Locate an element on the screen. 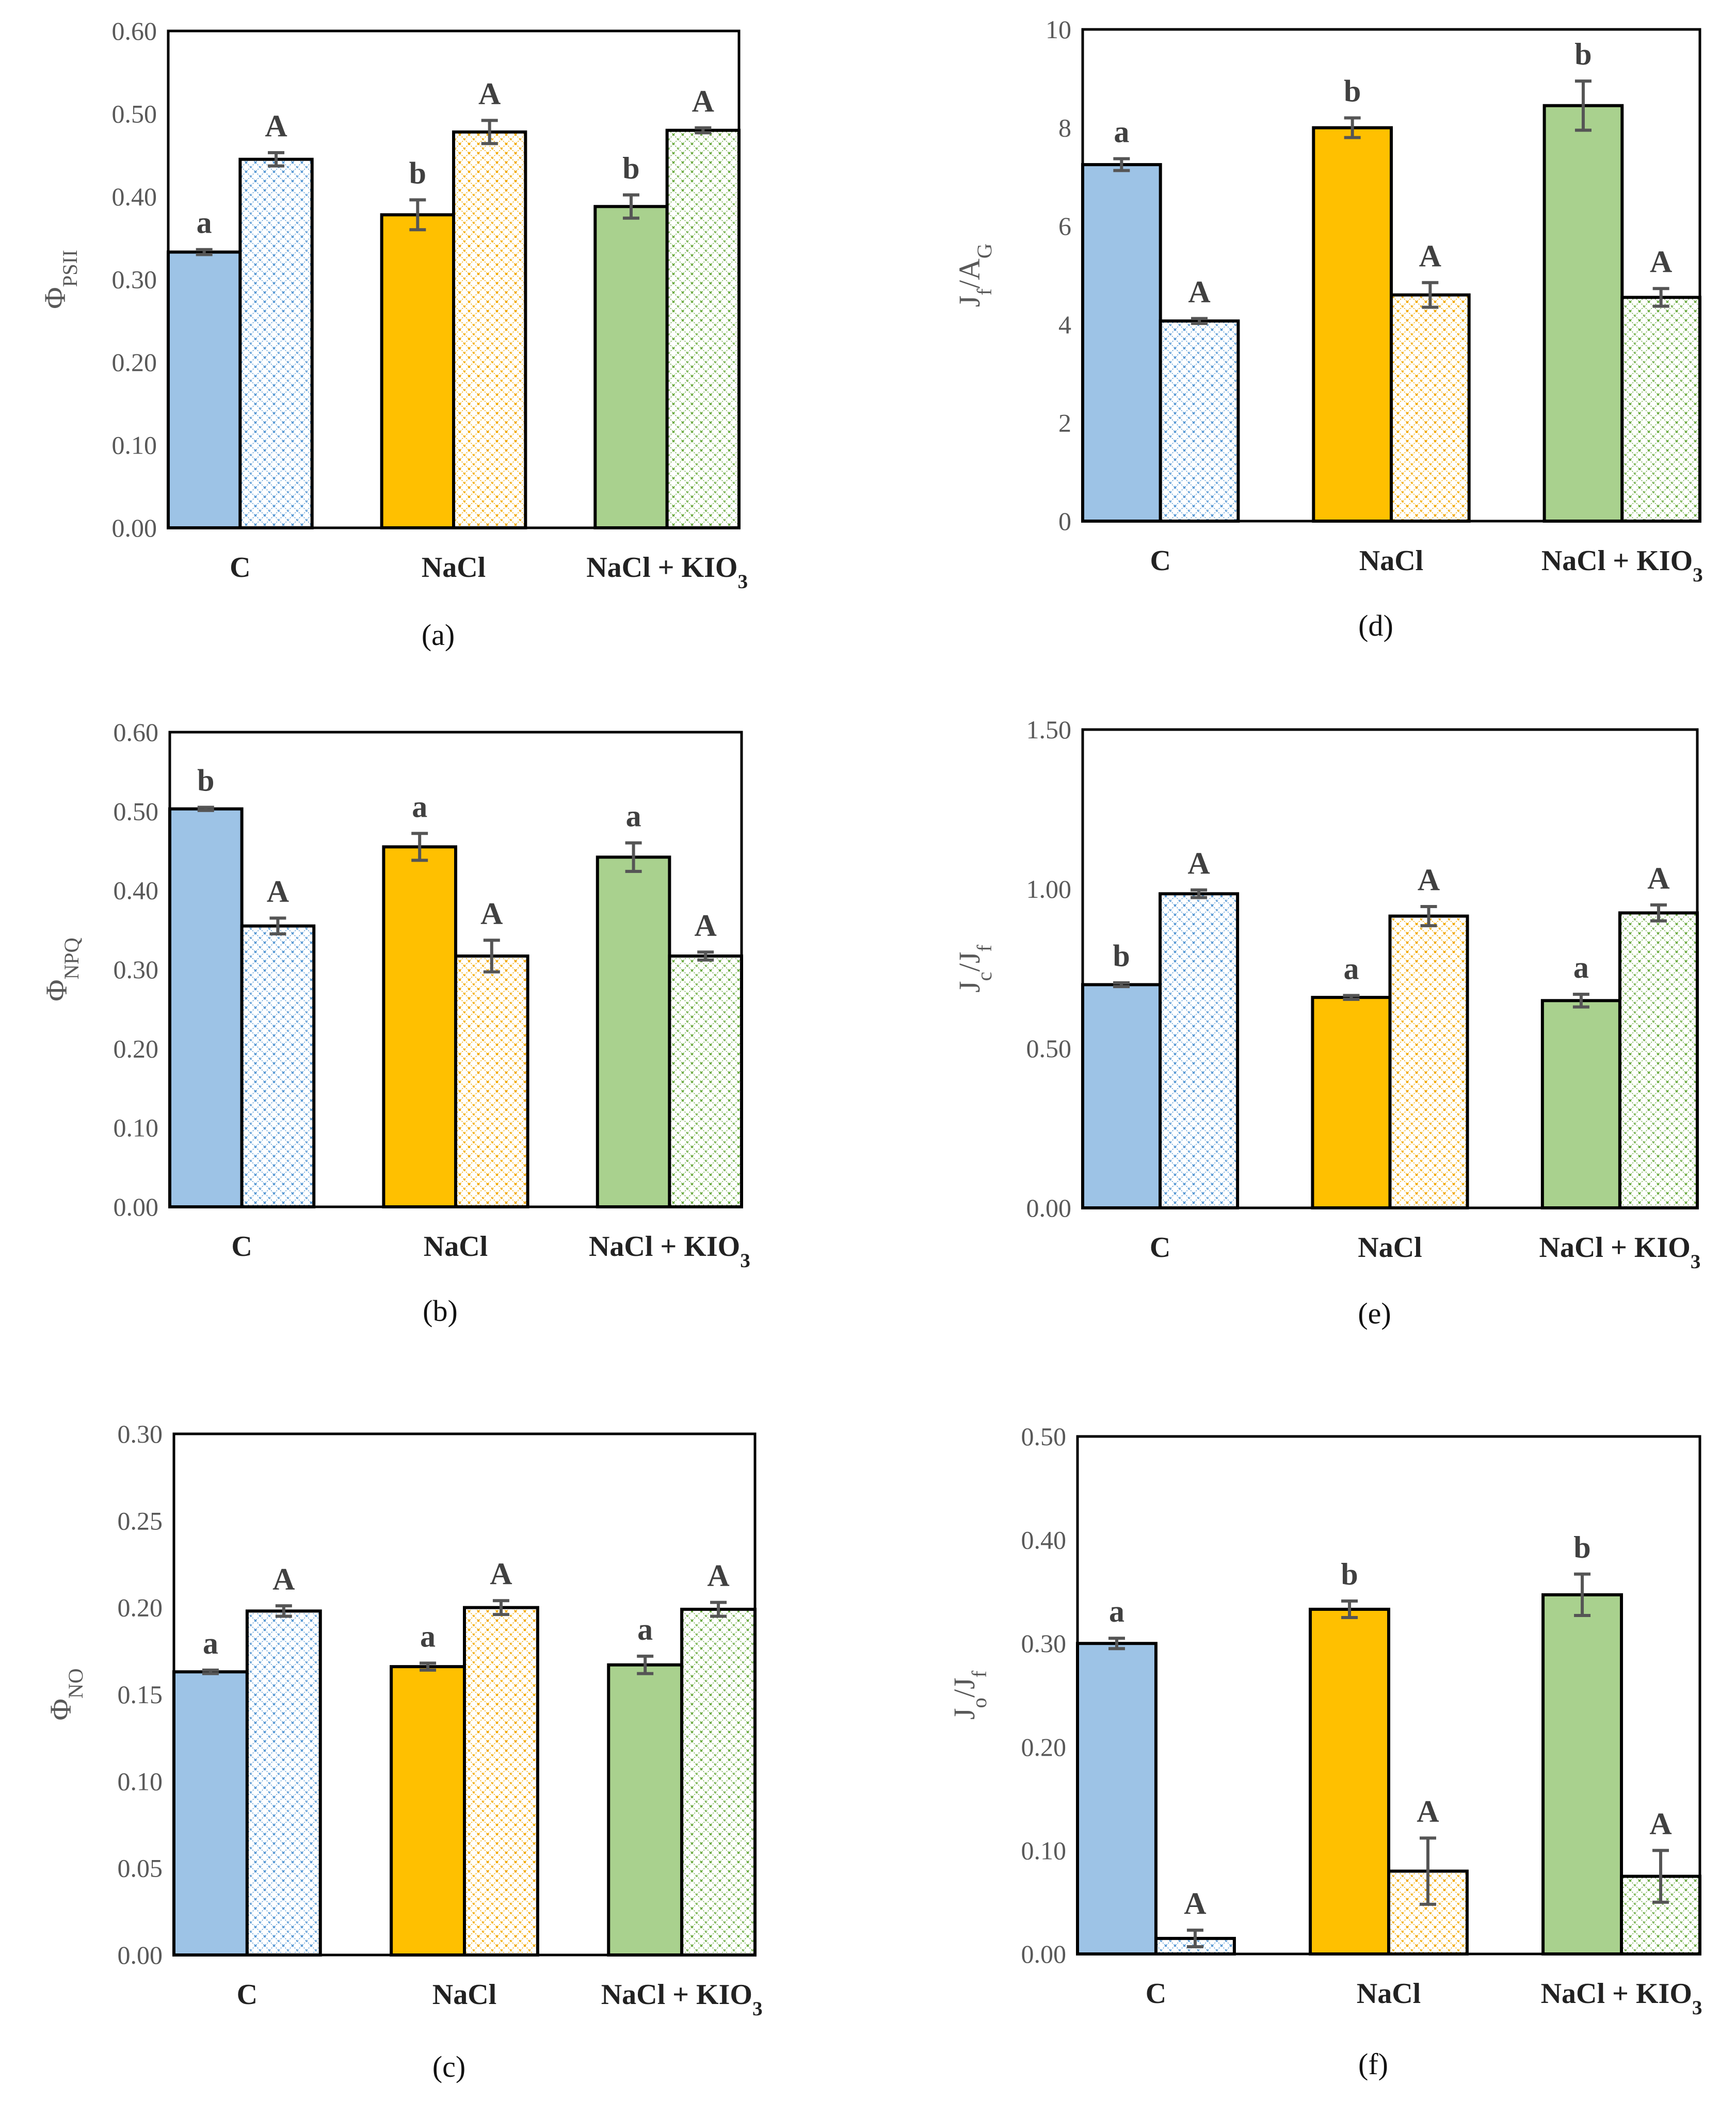  y-axis-label: ΦPSII is located at coordinates (60, 279).